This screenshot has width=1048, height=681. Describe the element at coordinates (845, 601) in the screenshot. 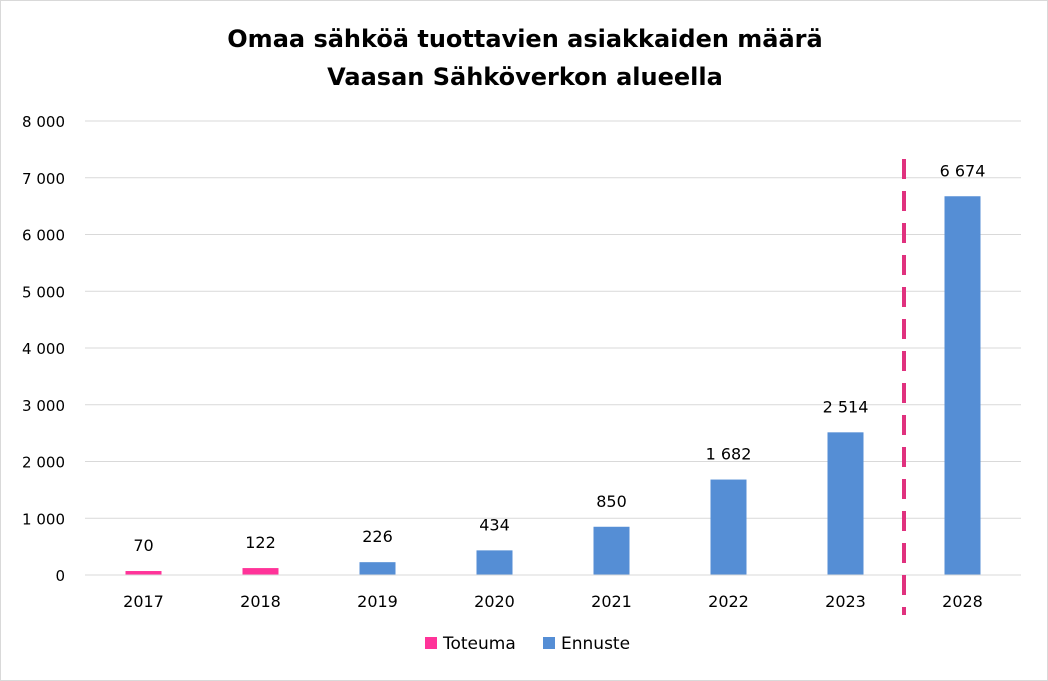

I see `x-tick-label: 2023` at that location.